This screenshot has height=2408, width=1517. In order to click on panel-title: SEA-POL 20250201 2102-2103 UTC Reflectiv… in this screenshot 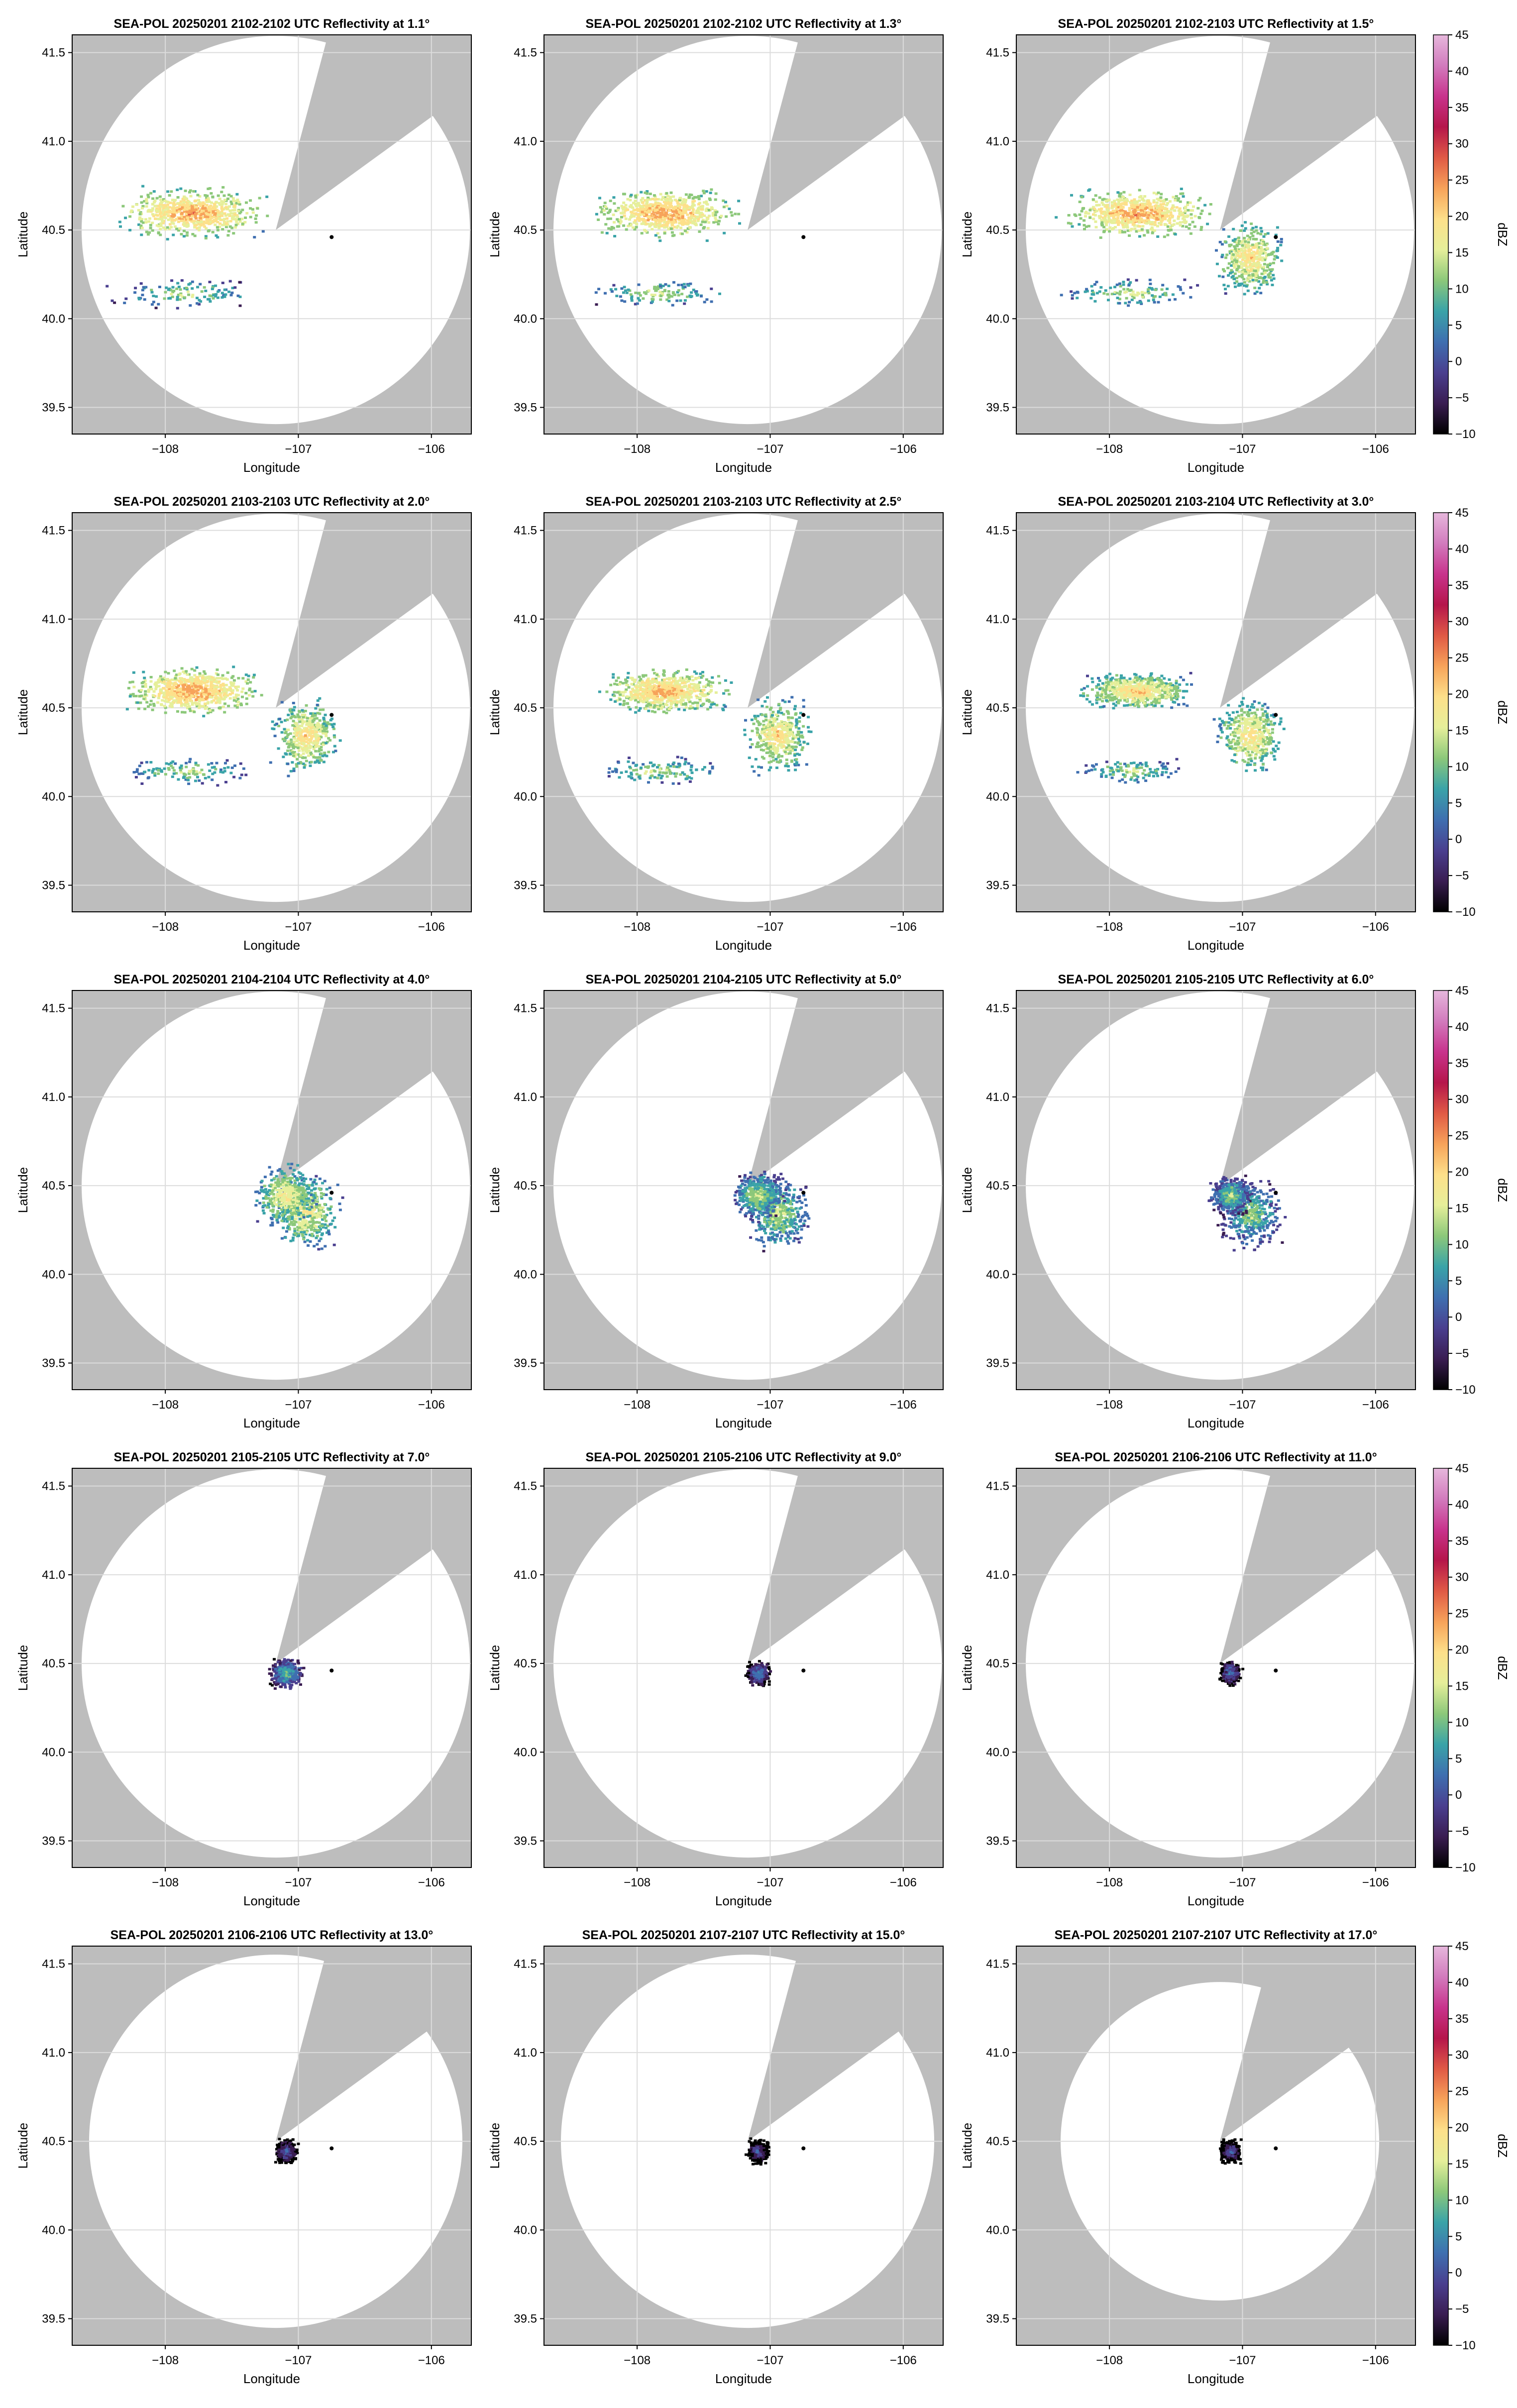, I will do `click(1216, 24)`.